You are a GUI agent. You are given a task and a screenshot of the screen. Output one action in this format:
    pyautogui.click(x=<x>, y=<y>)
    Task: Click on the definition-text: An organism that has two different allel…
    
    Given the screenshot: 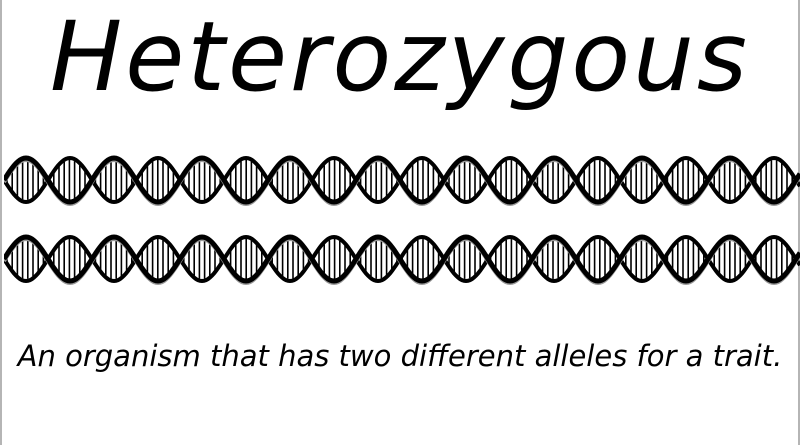 What is the action you would take?
    pyautogui.click(x=400, y=356)
    